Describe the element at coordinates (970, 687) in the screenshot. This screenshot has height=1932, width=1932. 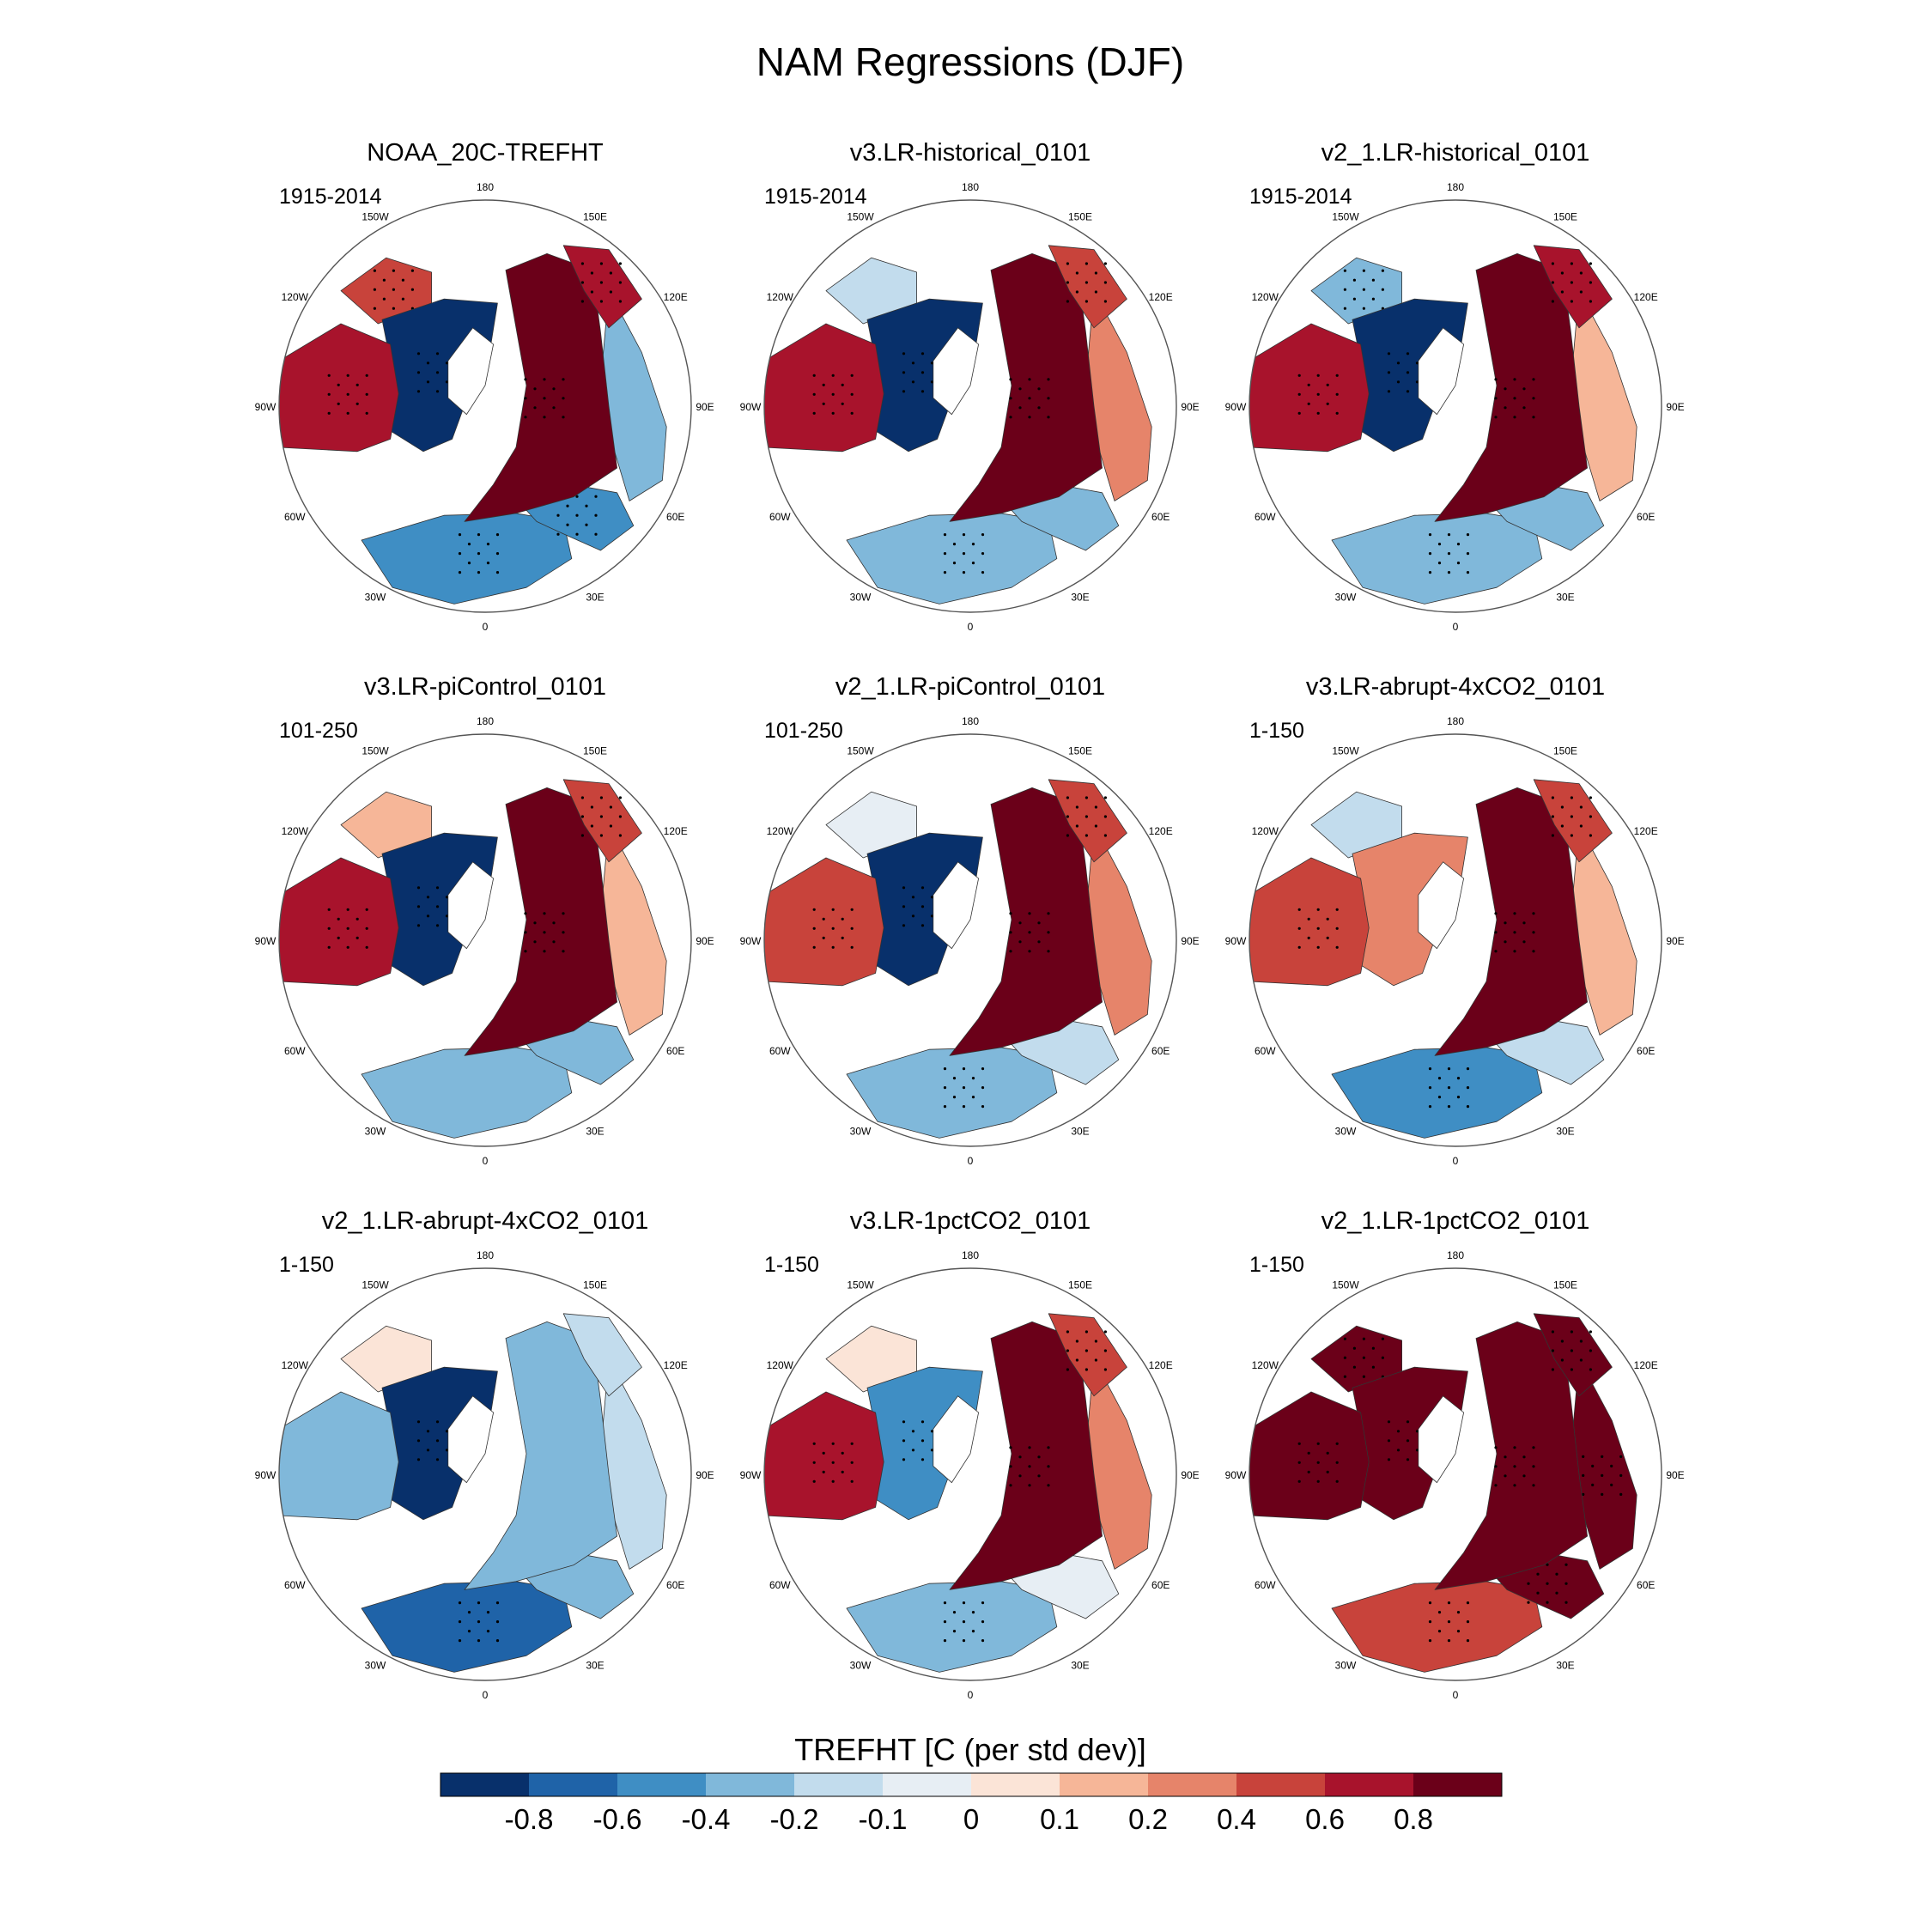
I see `panel-title: v2_1.LR-piControl_0101` at that location.